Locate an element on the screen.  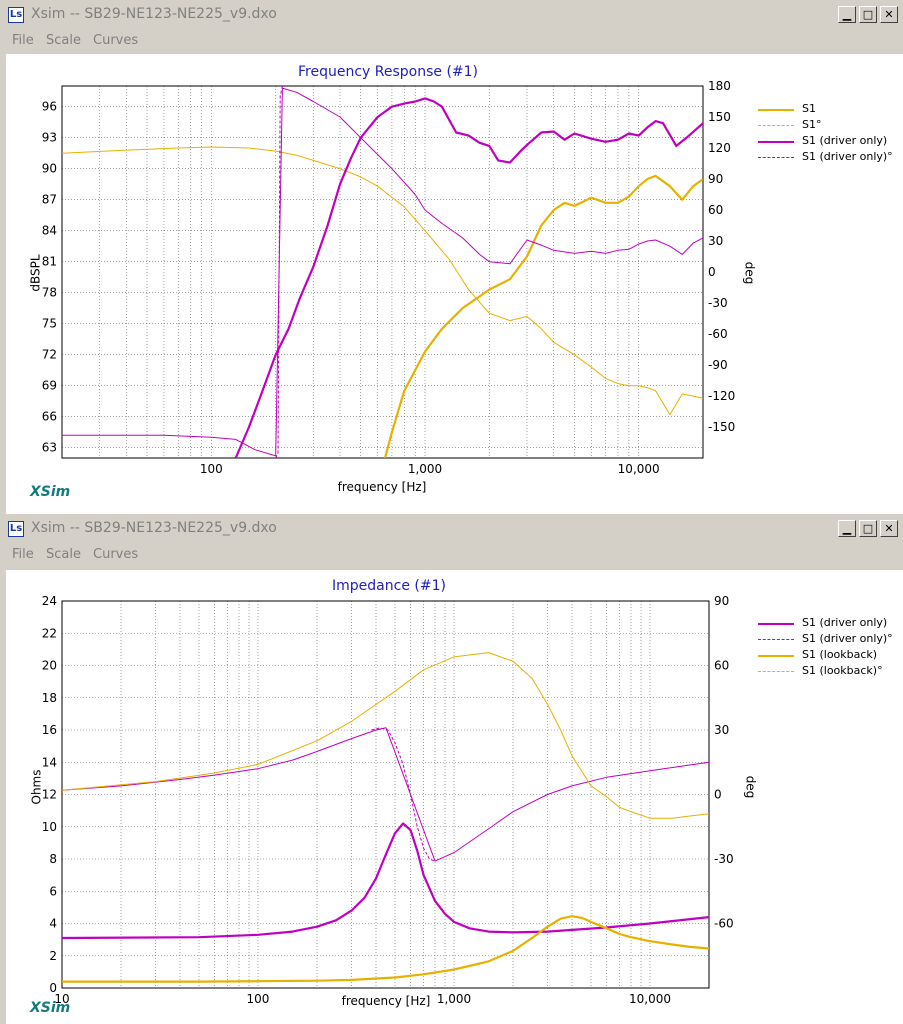
y-tick-label: 87 is located at coordinates (49, 200).